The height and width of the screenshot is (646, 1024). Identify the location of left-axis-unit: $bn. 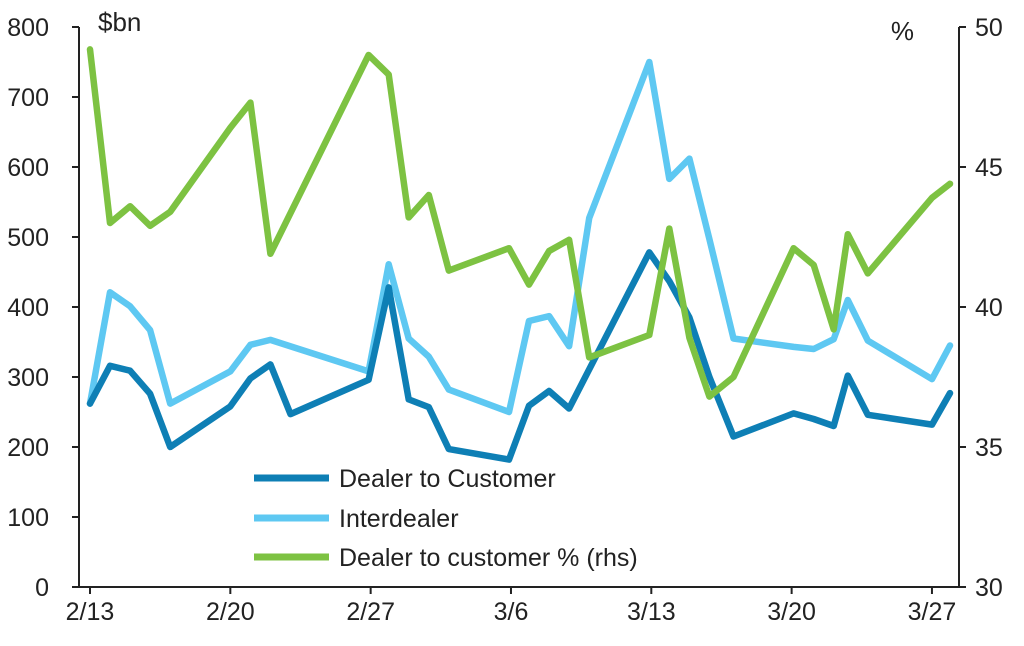
(119, 22).